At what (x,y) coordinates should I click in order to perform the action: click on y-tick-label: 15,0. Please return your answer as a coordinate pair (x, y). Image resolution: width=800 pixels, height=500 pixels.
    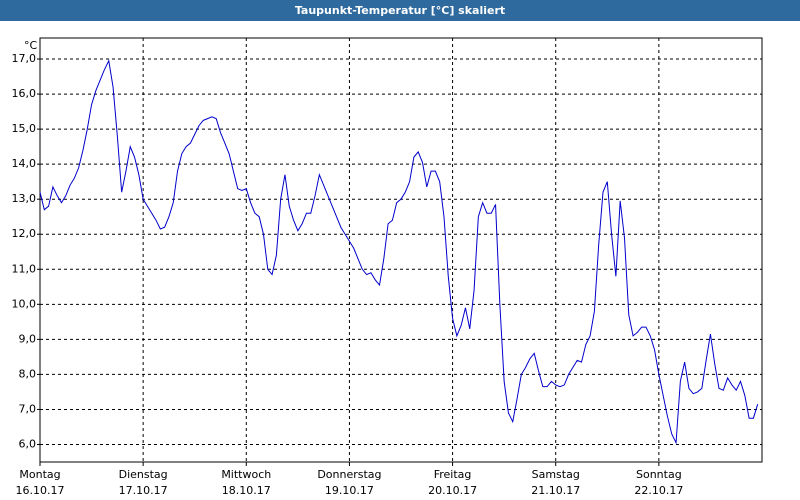
    Looking at the image, I should click on (24, 128).